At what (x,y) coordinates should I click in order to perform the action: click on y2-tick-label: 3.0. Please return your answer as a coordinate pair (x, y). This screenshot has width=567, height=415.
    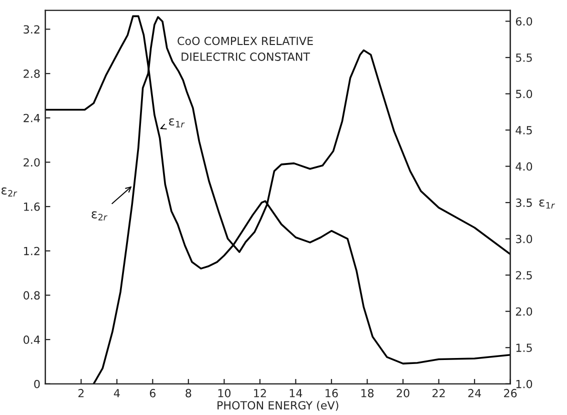
    Looking at the image, I should click on (524, 239).